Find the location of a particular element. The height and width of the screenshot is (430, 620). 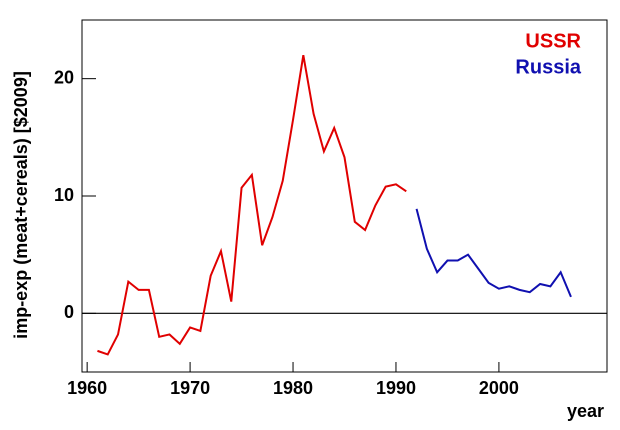

y-axis-label: imp-exp (meat+cereals) [$2009] is located at coordinates (21, 205).